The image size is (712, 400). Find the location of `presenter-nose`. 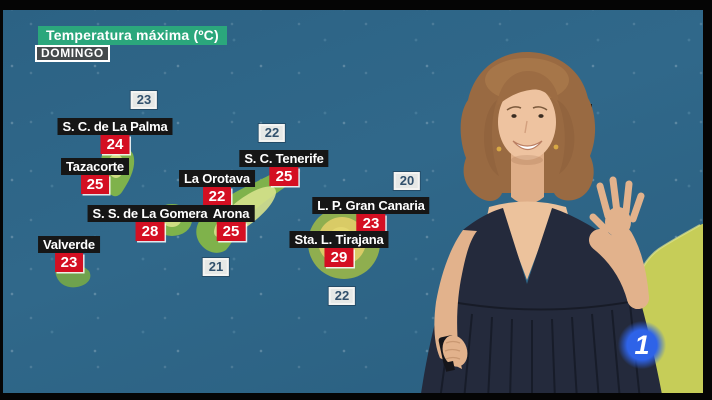

presenter-nose is located at coordinates (526, 127).